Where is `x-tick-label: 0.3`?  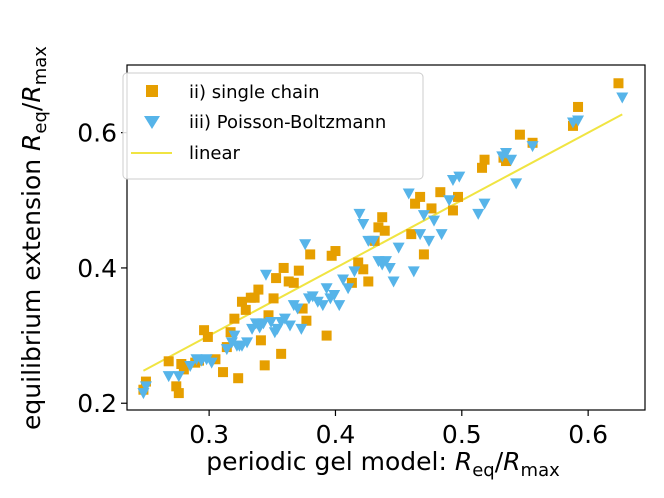
x-tick-label: 0.3 is located at coordinates (209, 434).